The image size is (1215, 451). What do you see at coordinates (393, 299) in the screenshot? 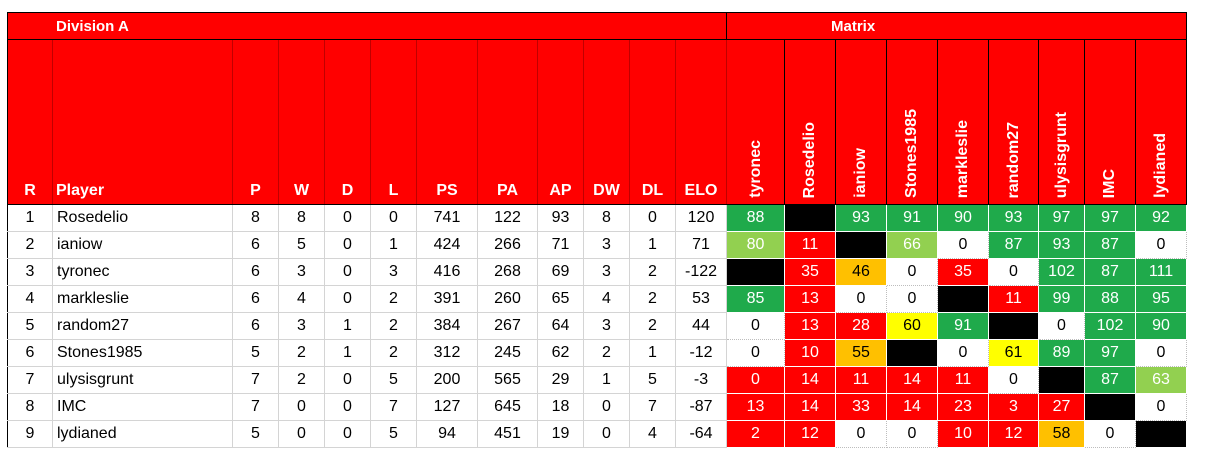
I see `cell-l: 2` at bounding box center [393, 299].